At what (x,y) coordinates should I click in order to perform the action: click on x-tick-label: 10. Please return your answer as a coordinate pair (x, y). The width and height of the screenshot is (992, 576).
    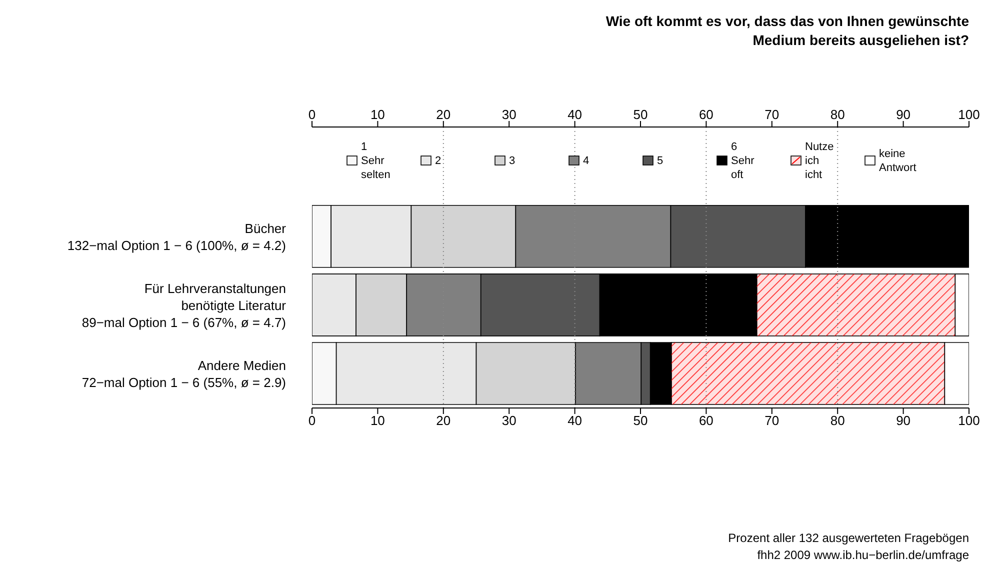
    Looking at the image, I should click on (377, 420).